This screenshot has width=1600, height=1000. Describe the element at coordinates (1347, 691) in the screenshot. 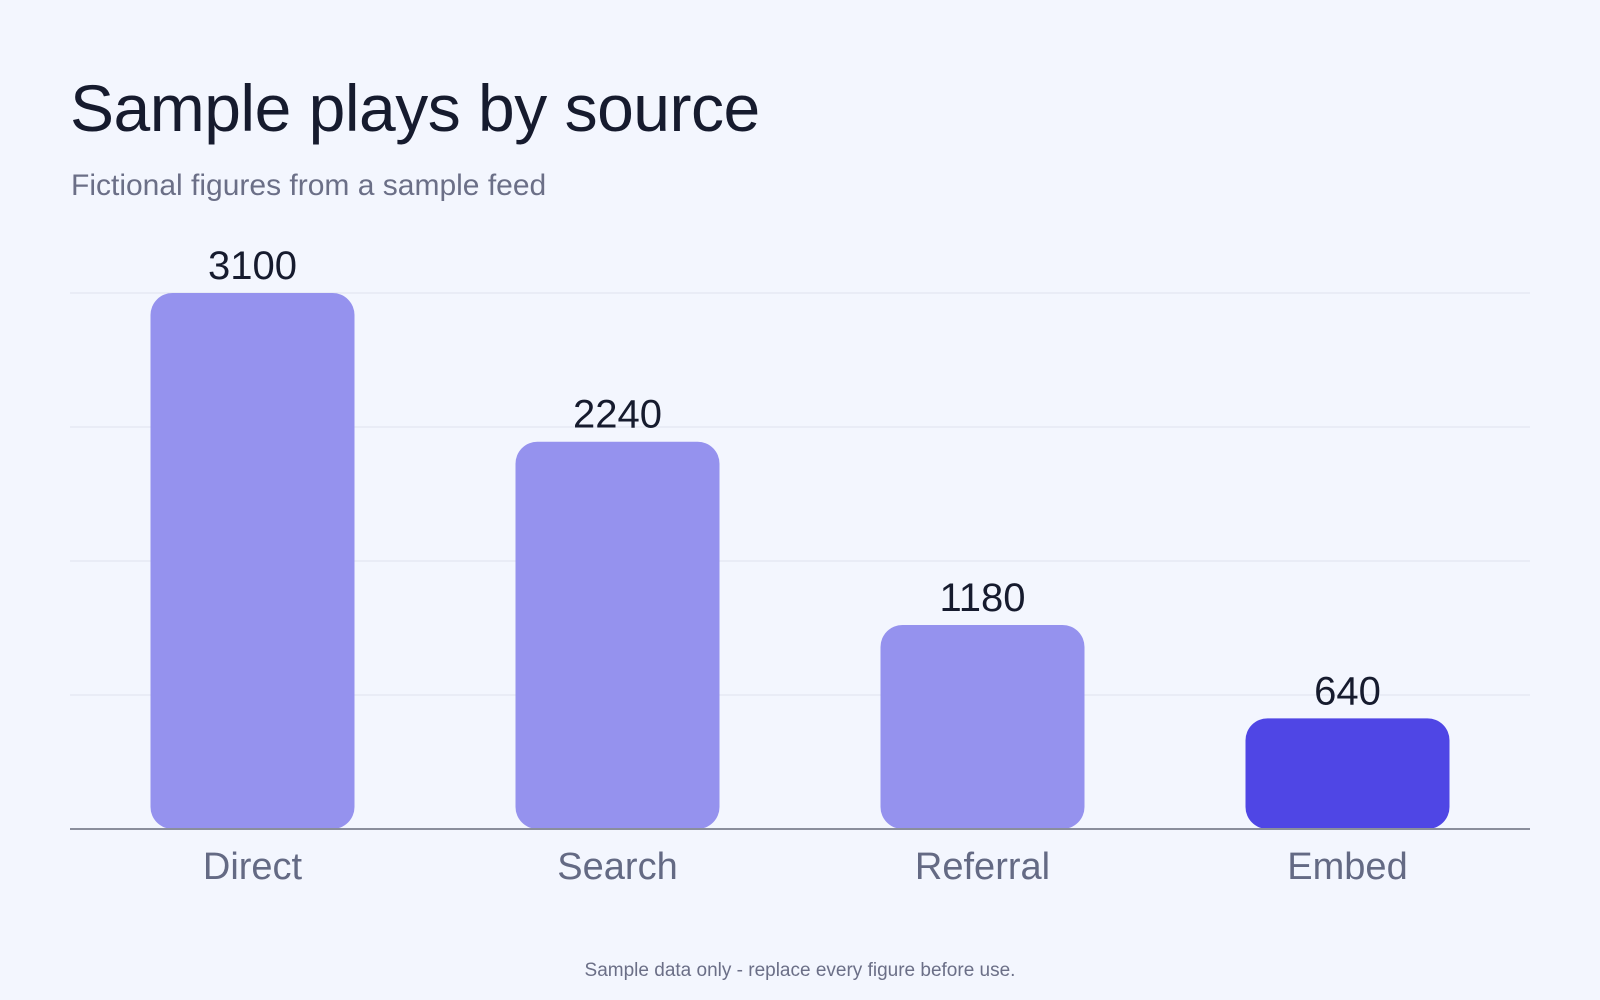

I see `data-label: 640` at that location.